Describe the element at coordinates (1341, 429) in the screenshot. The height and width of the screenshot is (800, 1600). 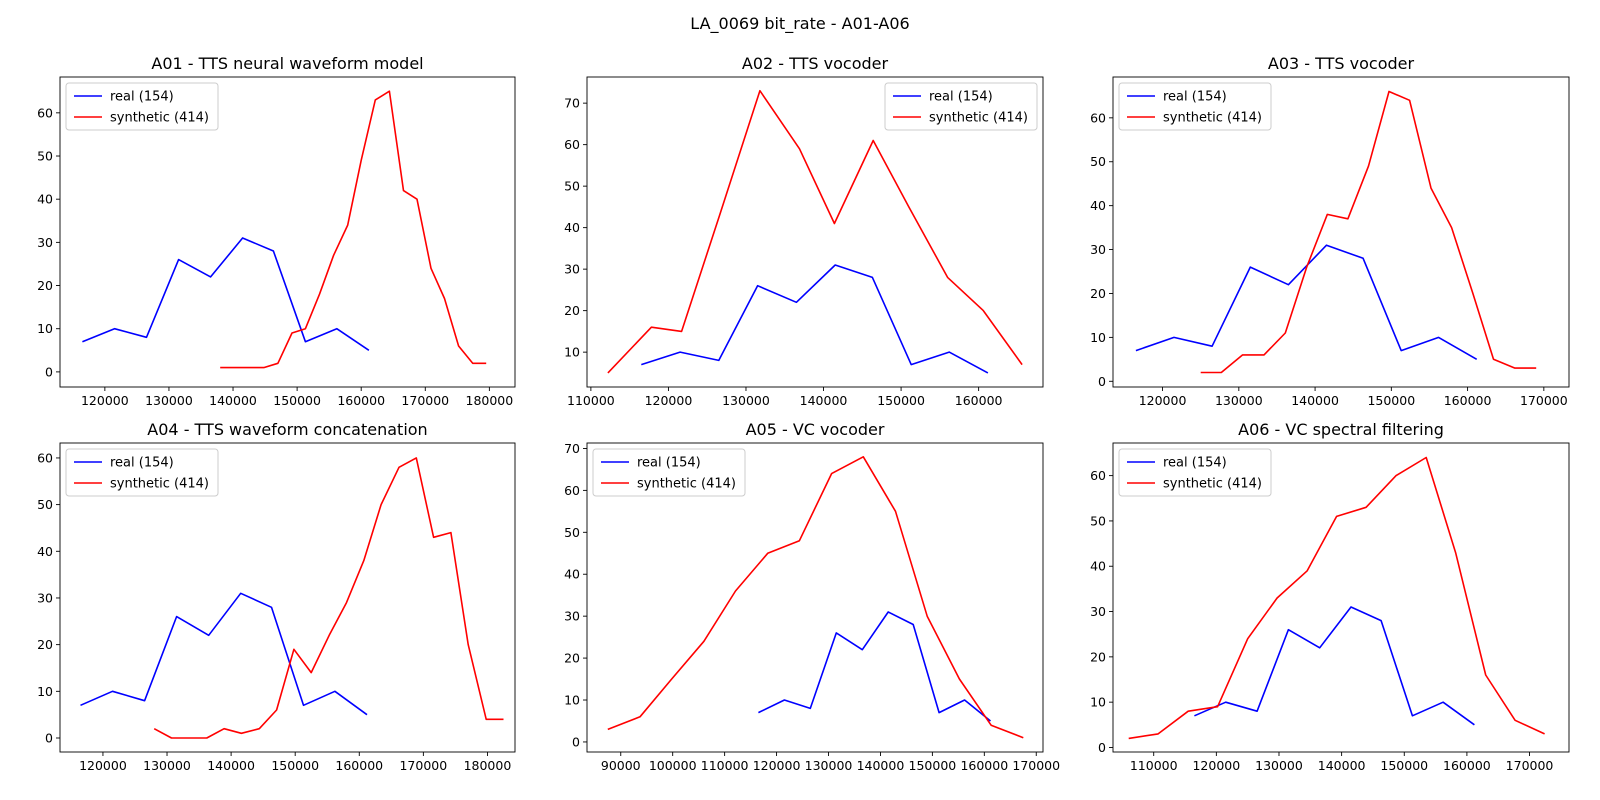
I see `subplot-title: A06 - VC spectral filtering` at that location.